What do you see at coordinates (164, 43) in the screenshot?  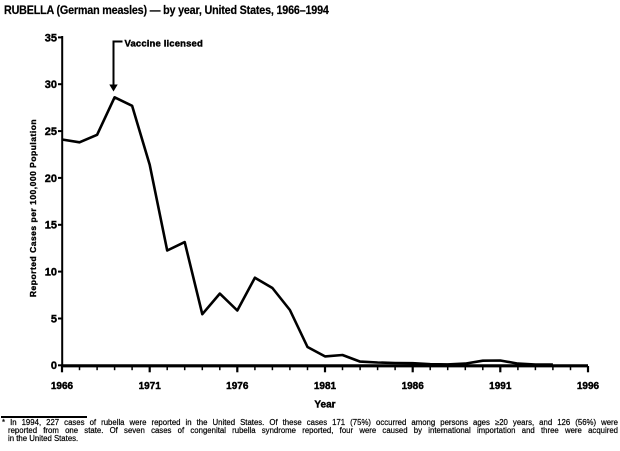 I see `svg-text: Vaccine licensed` at bounding box center [164, 43].